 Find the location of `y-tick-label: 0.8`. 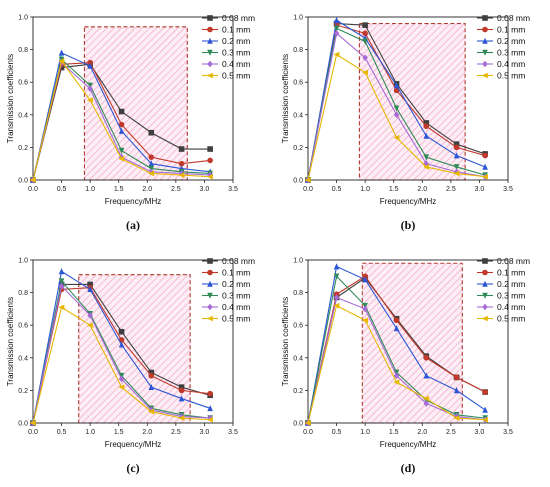

y-tick-label: 0.8 is located at coordinates (23, 293).